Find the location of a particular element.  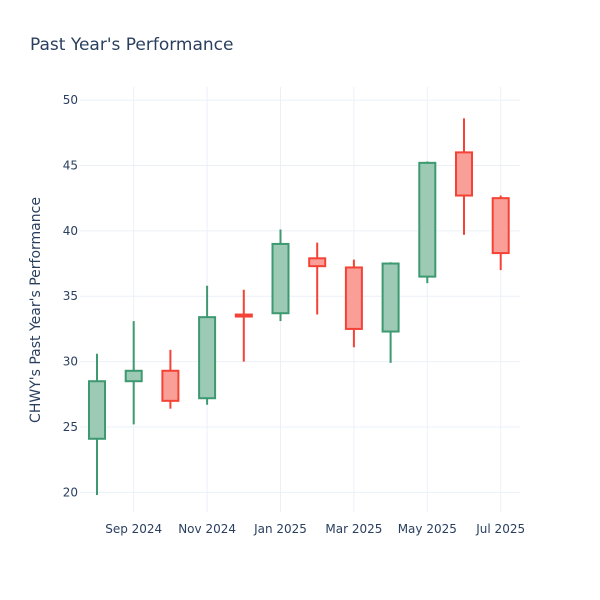

y-tick-label: 35 is located at coordinates (70, 296).